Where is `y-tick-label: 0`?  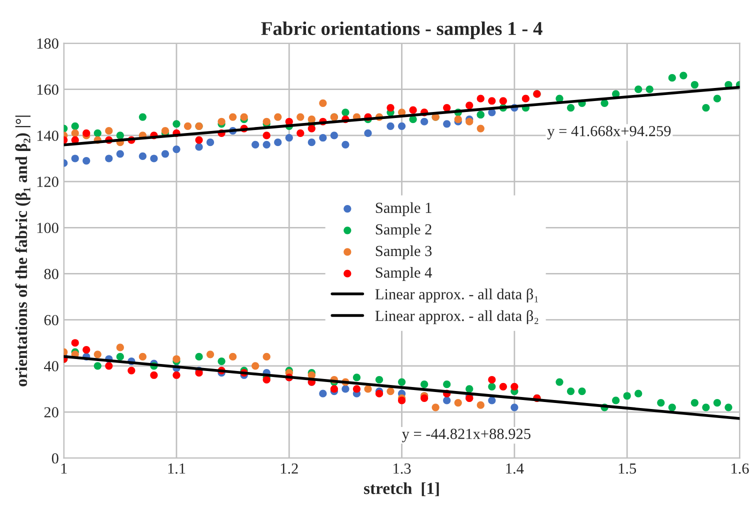
y-tick-label: 0 is located at coordinates (55, 458).